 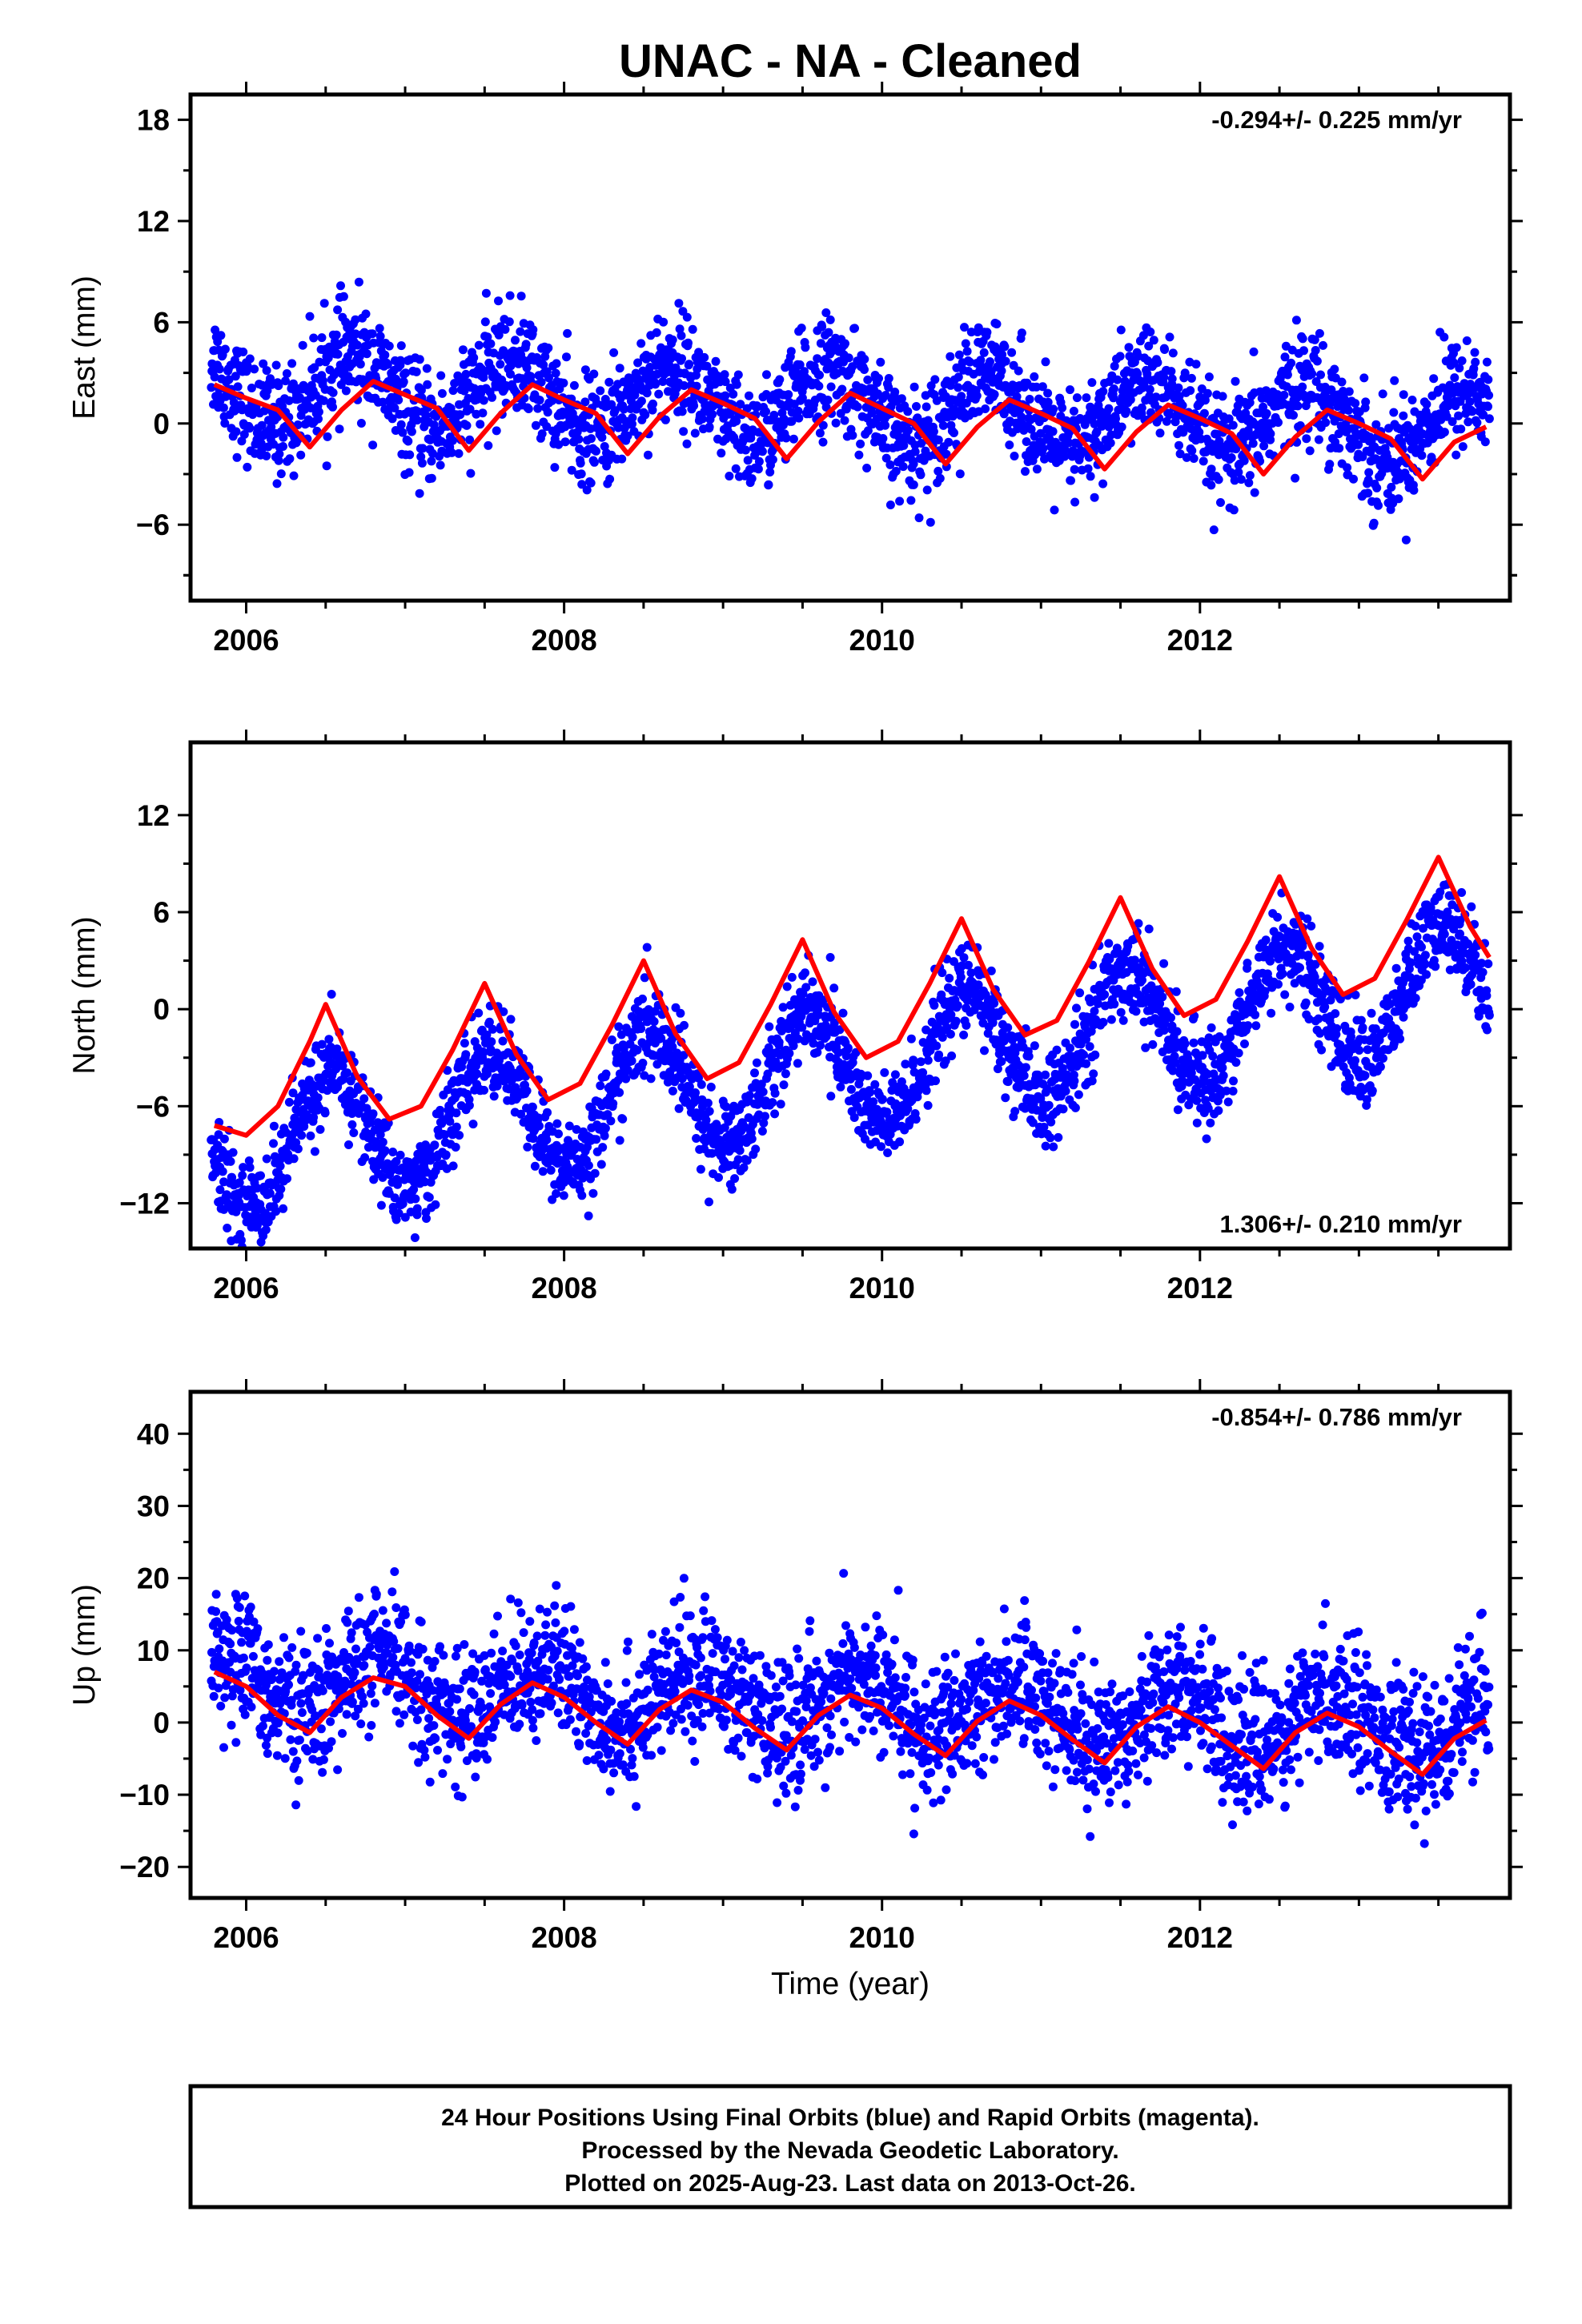 I want to click on east-x-tick-label: 2008, so click(x=563, y=640).